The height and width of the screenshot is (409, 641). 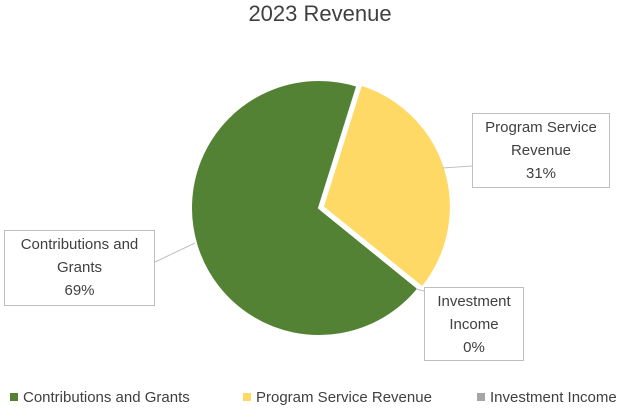 I want to click on data-label-value: 69%, so click(x=79, y=290).